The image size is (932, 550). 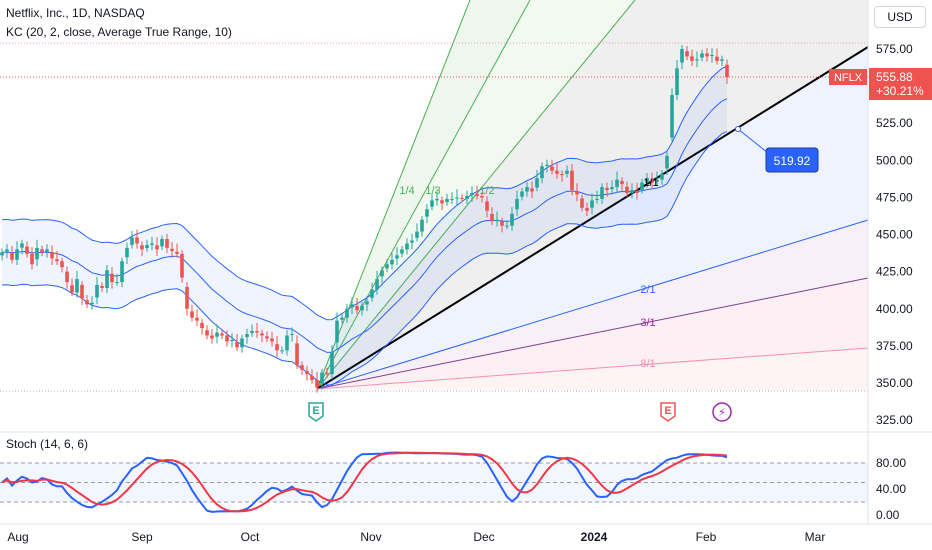 What do you see at coordinates (894, 197) in the screenshot?
I see `price-tick: 475.00` at bounding box center [894, 197].